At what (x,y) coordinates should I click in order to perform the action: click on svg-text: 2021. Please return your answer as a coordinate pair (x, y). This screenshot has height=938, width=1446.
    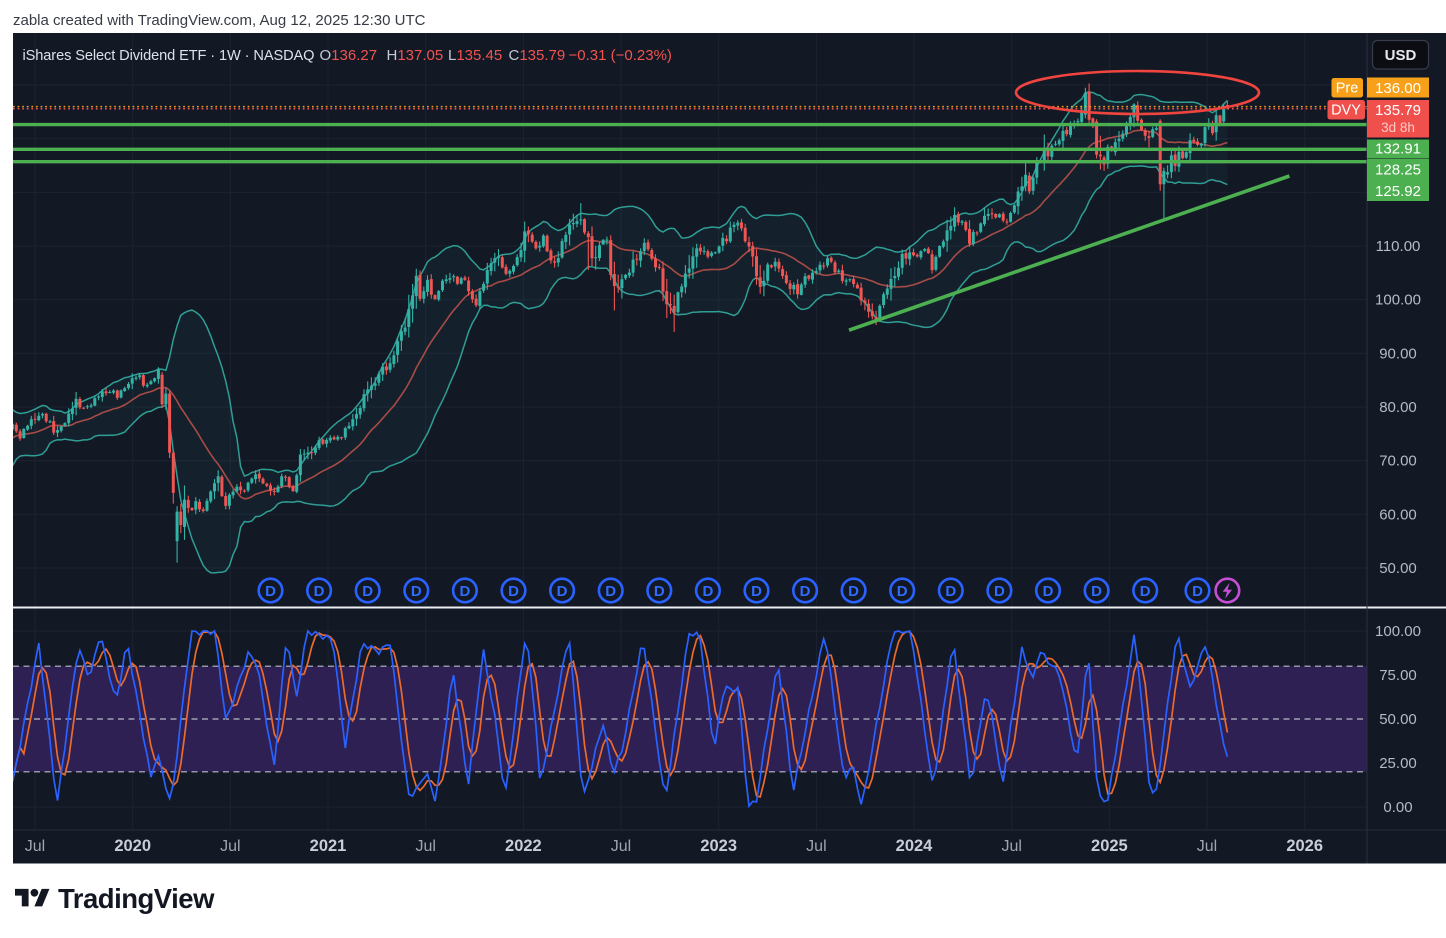
    Looking at the image, I should click on (328, 846).